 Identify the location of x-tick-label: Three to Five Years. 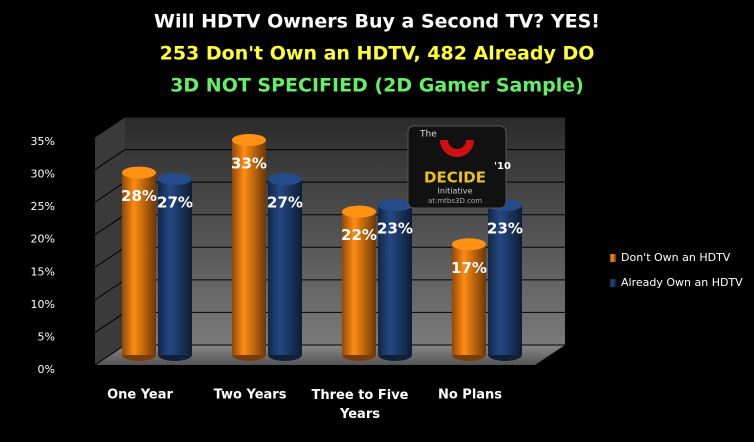
(360, 405).